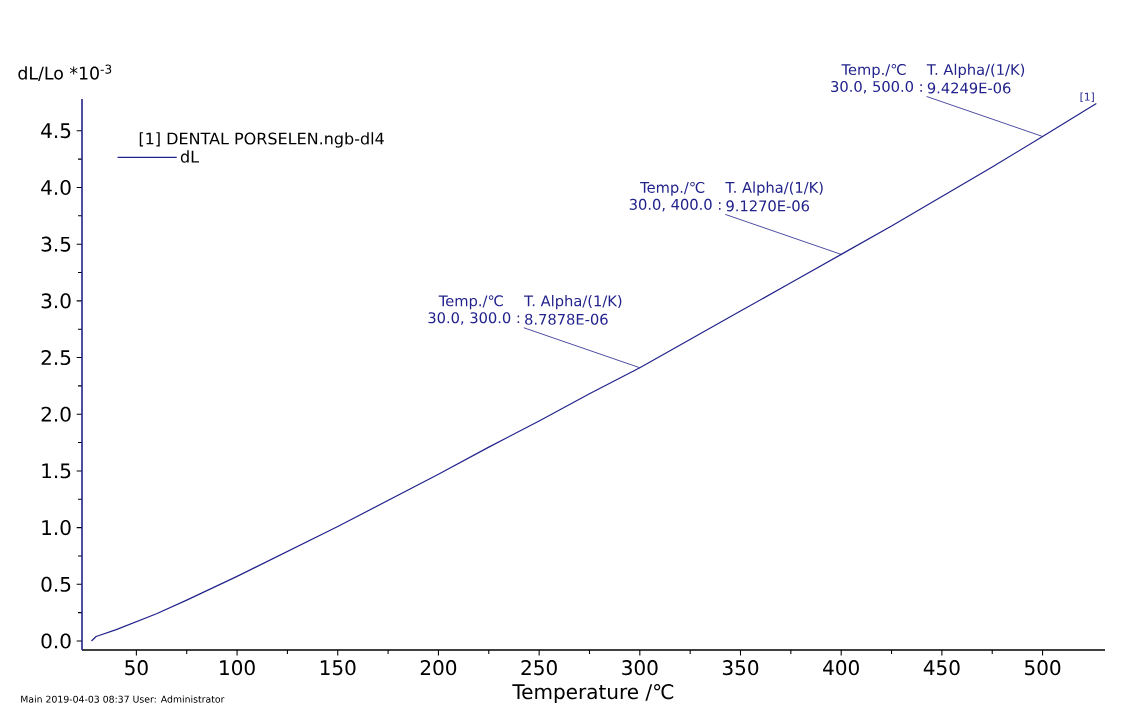 This screenshot has width=1133, height=727. What do you see at coordinates (841, 668) in the screenshot?
I see `x-tick-label: 400` at bounding box center [841, 668].